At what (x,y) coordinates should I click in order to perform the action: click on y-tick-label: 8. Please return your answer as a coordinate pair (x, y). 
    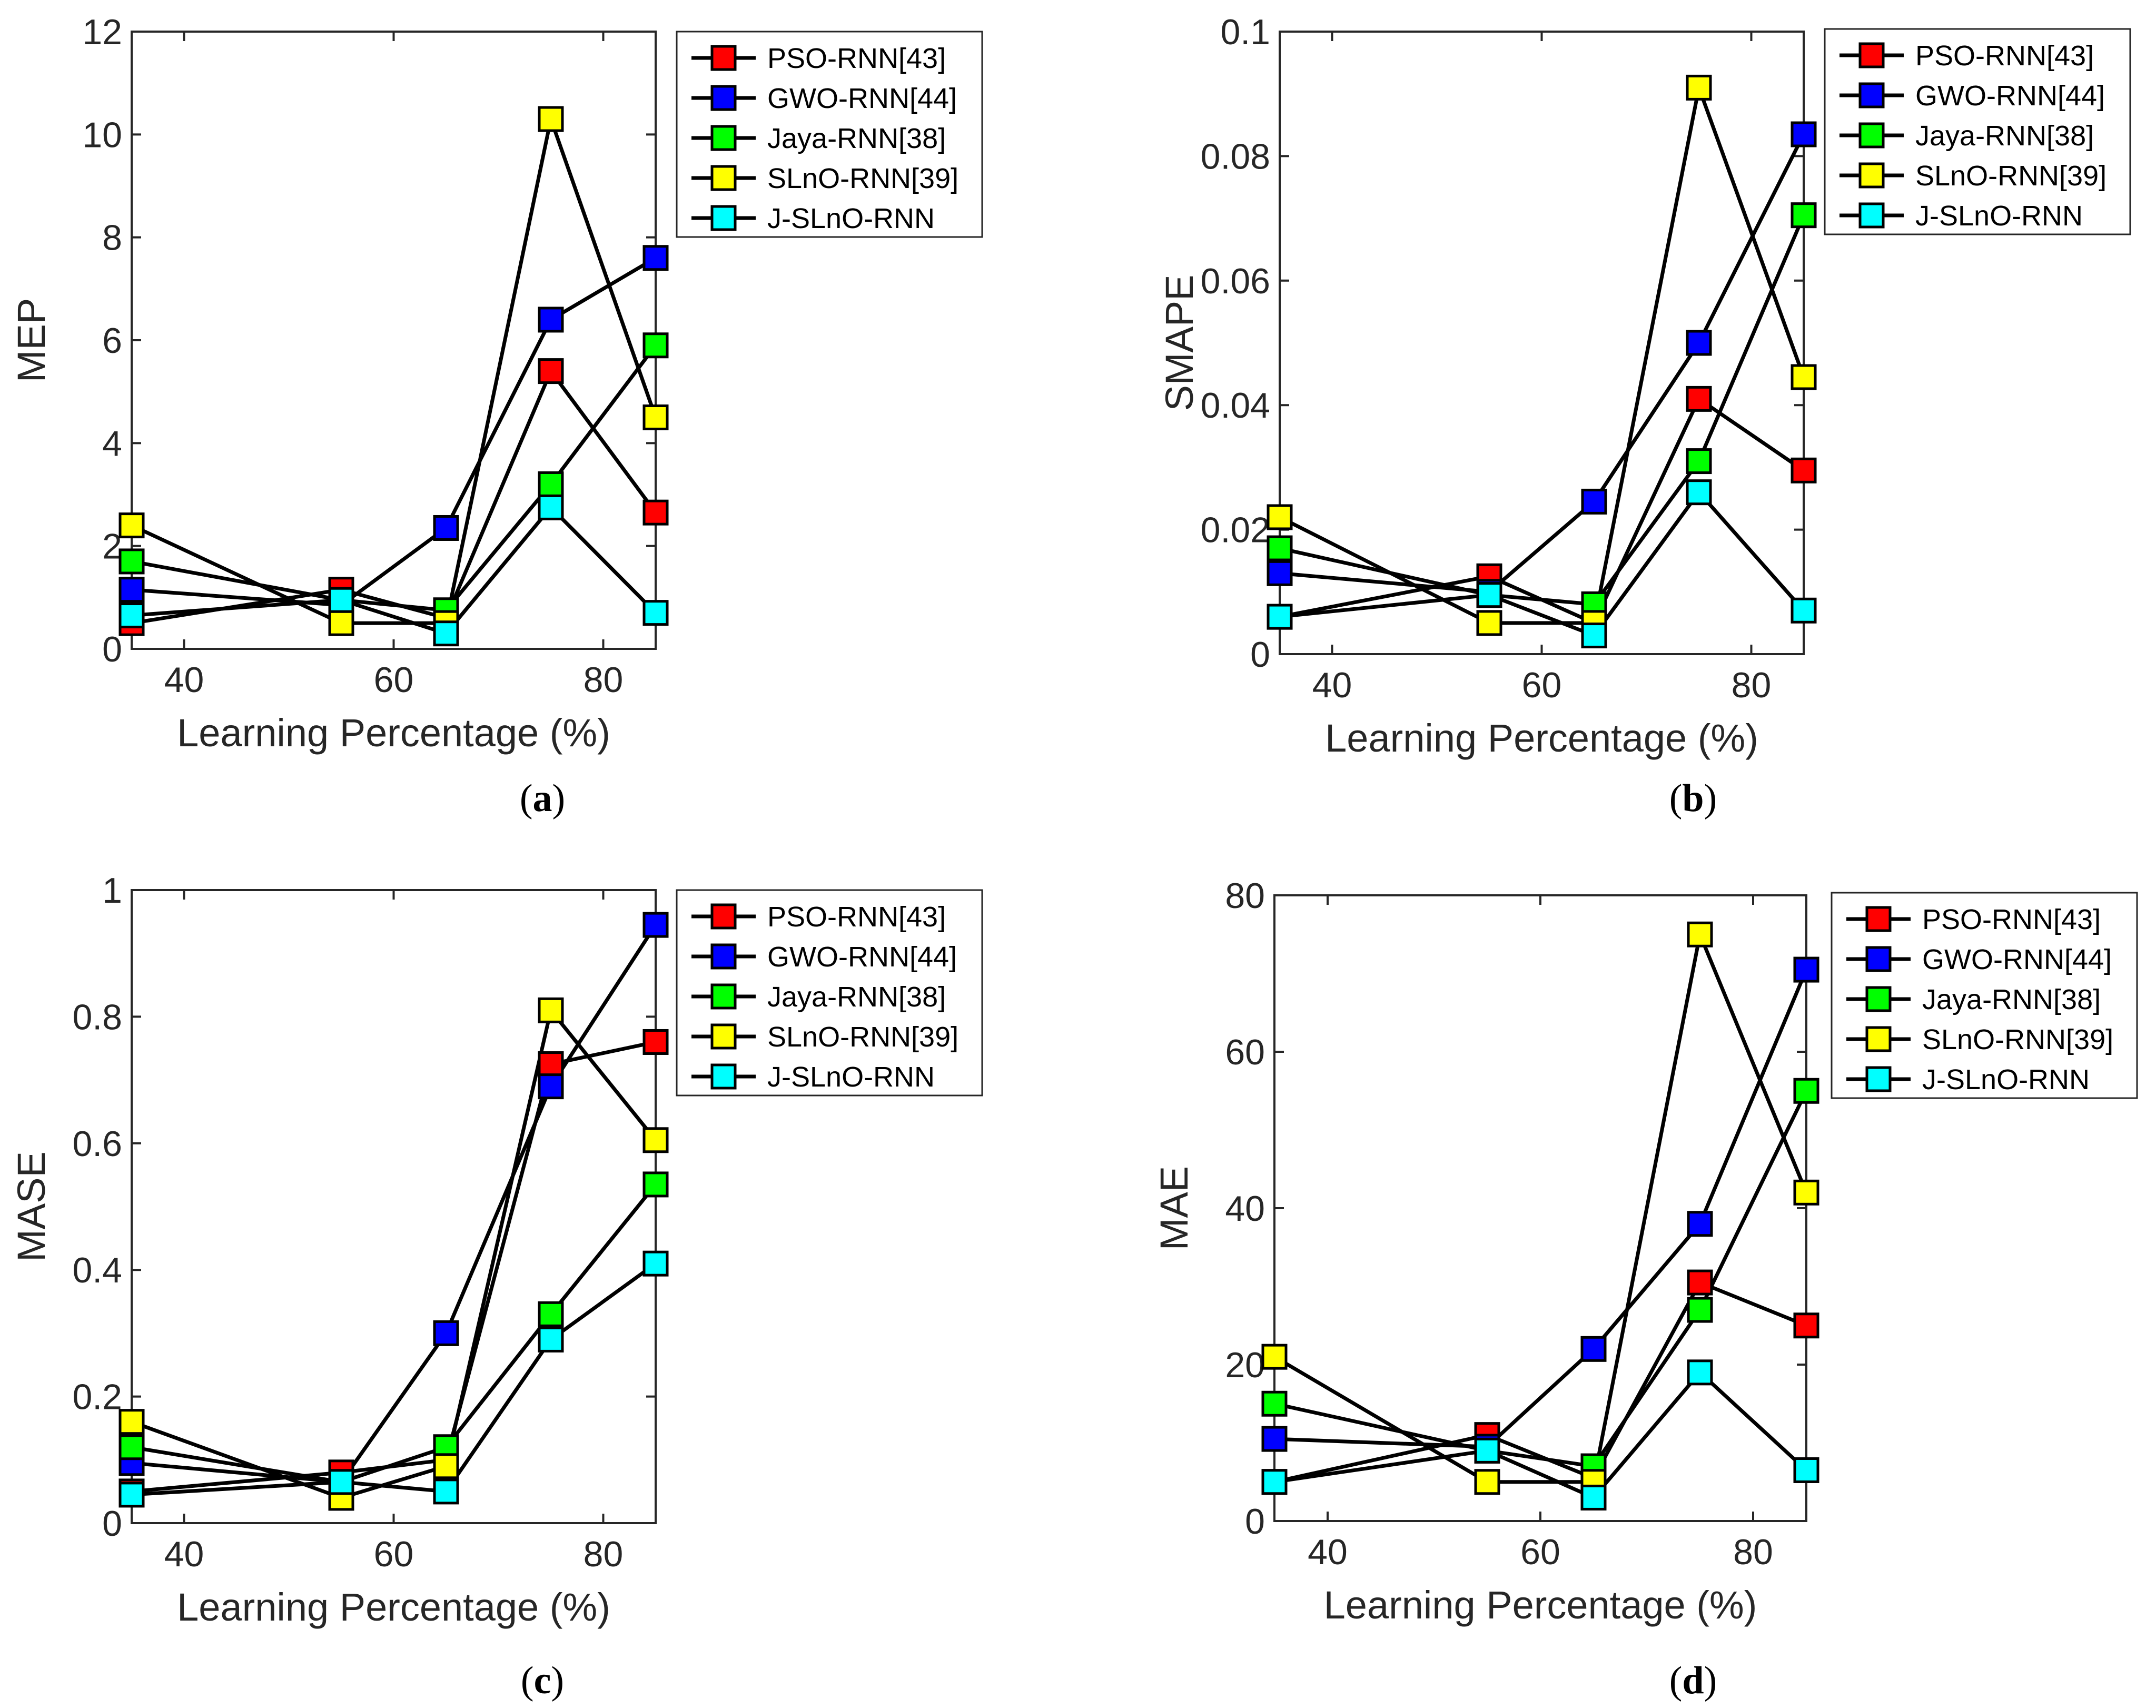
    Looking at the image, I should click on (112, 238).